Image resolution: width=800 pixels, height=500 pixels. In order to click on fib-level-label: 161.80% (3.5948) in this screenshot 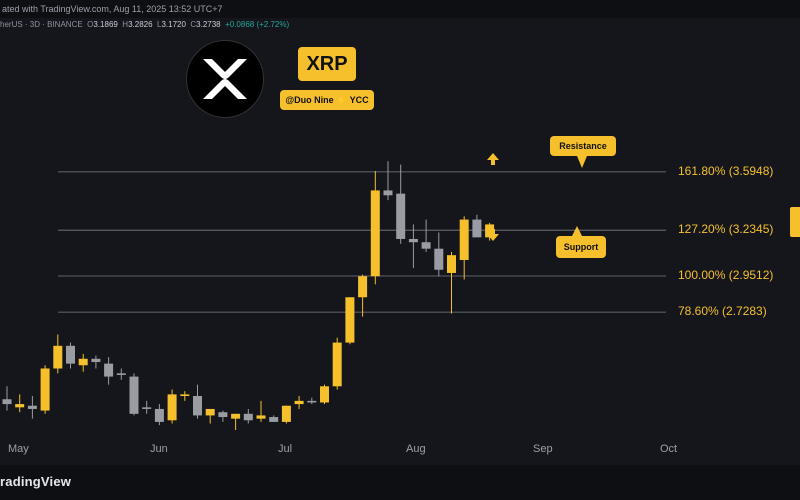, I will do `click(726, 170)`.